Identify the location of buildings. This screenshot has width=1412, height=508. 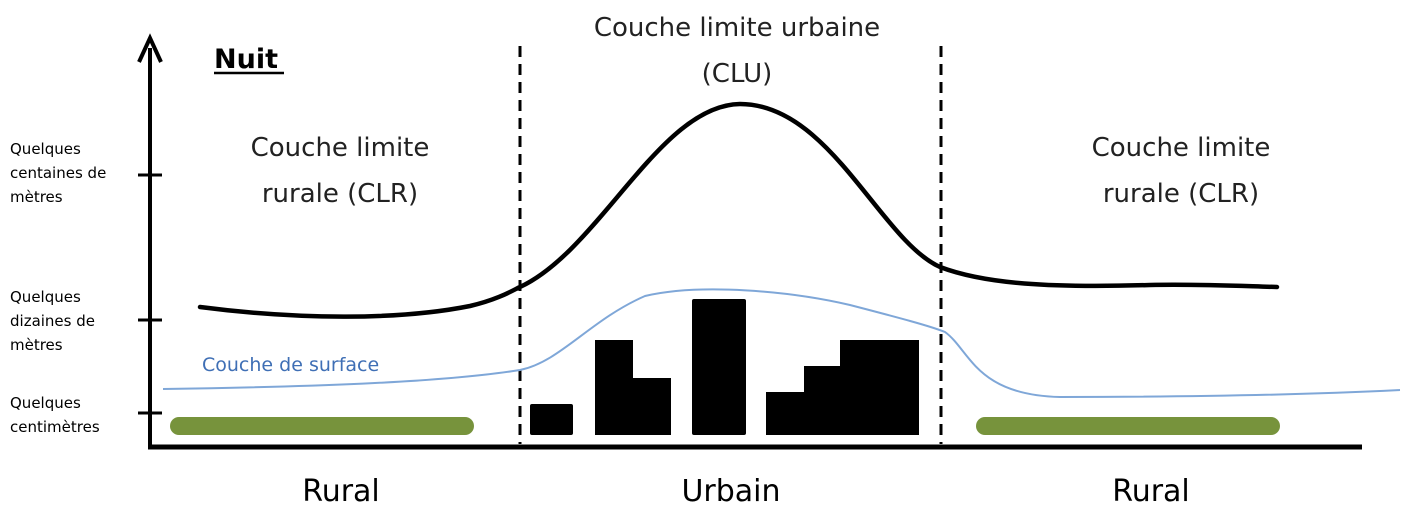
(724, 367).